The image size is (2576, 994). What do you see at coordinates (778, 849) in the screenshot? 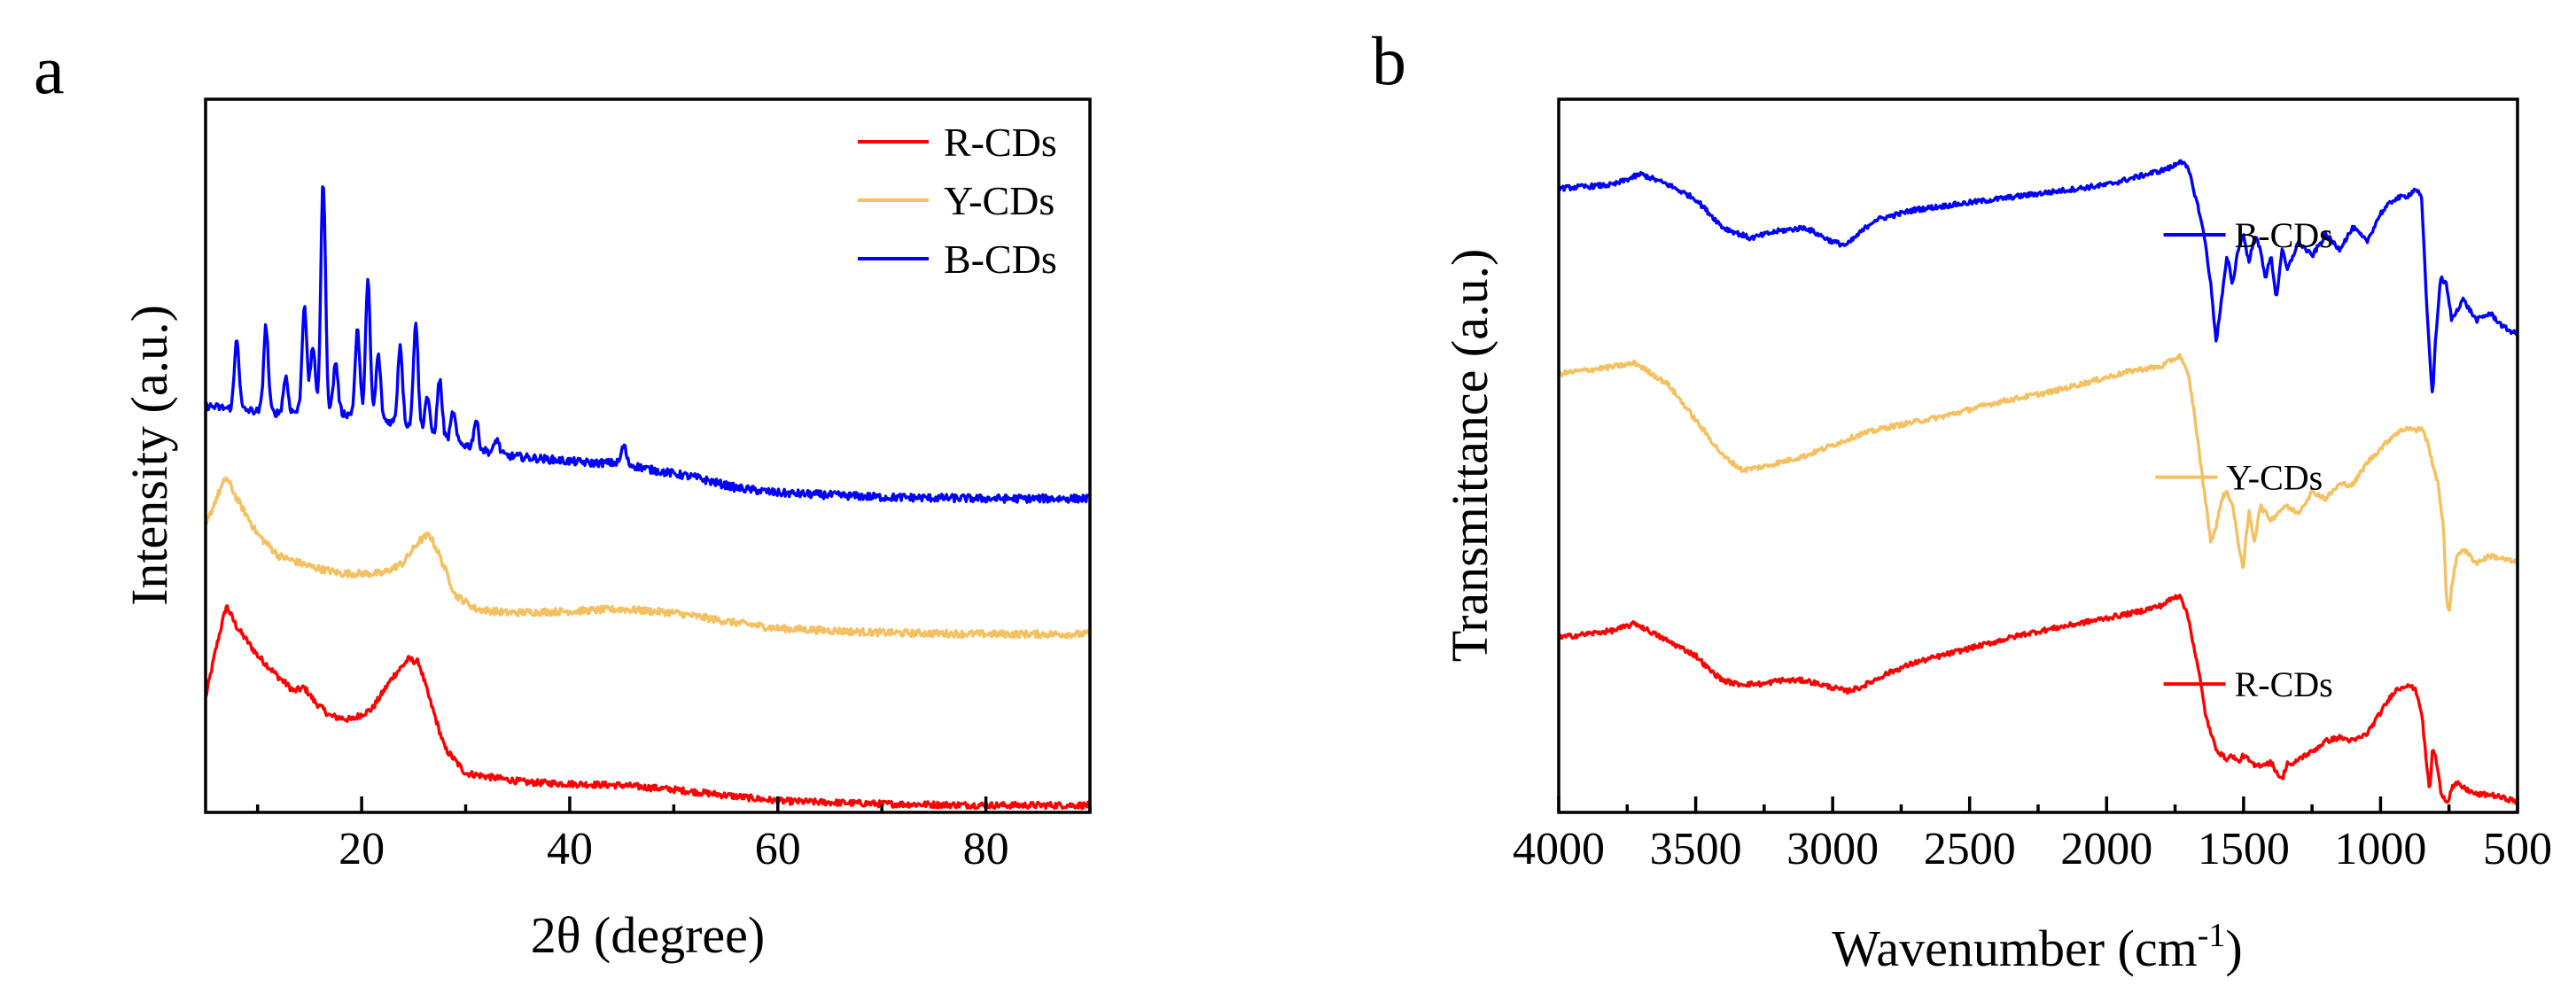
I see `x-tick-label: 60` at bounding box center [778, 849].